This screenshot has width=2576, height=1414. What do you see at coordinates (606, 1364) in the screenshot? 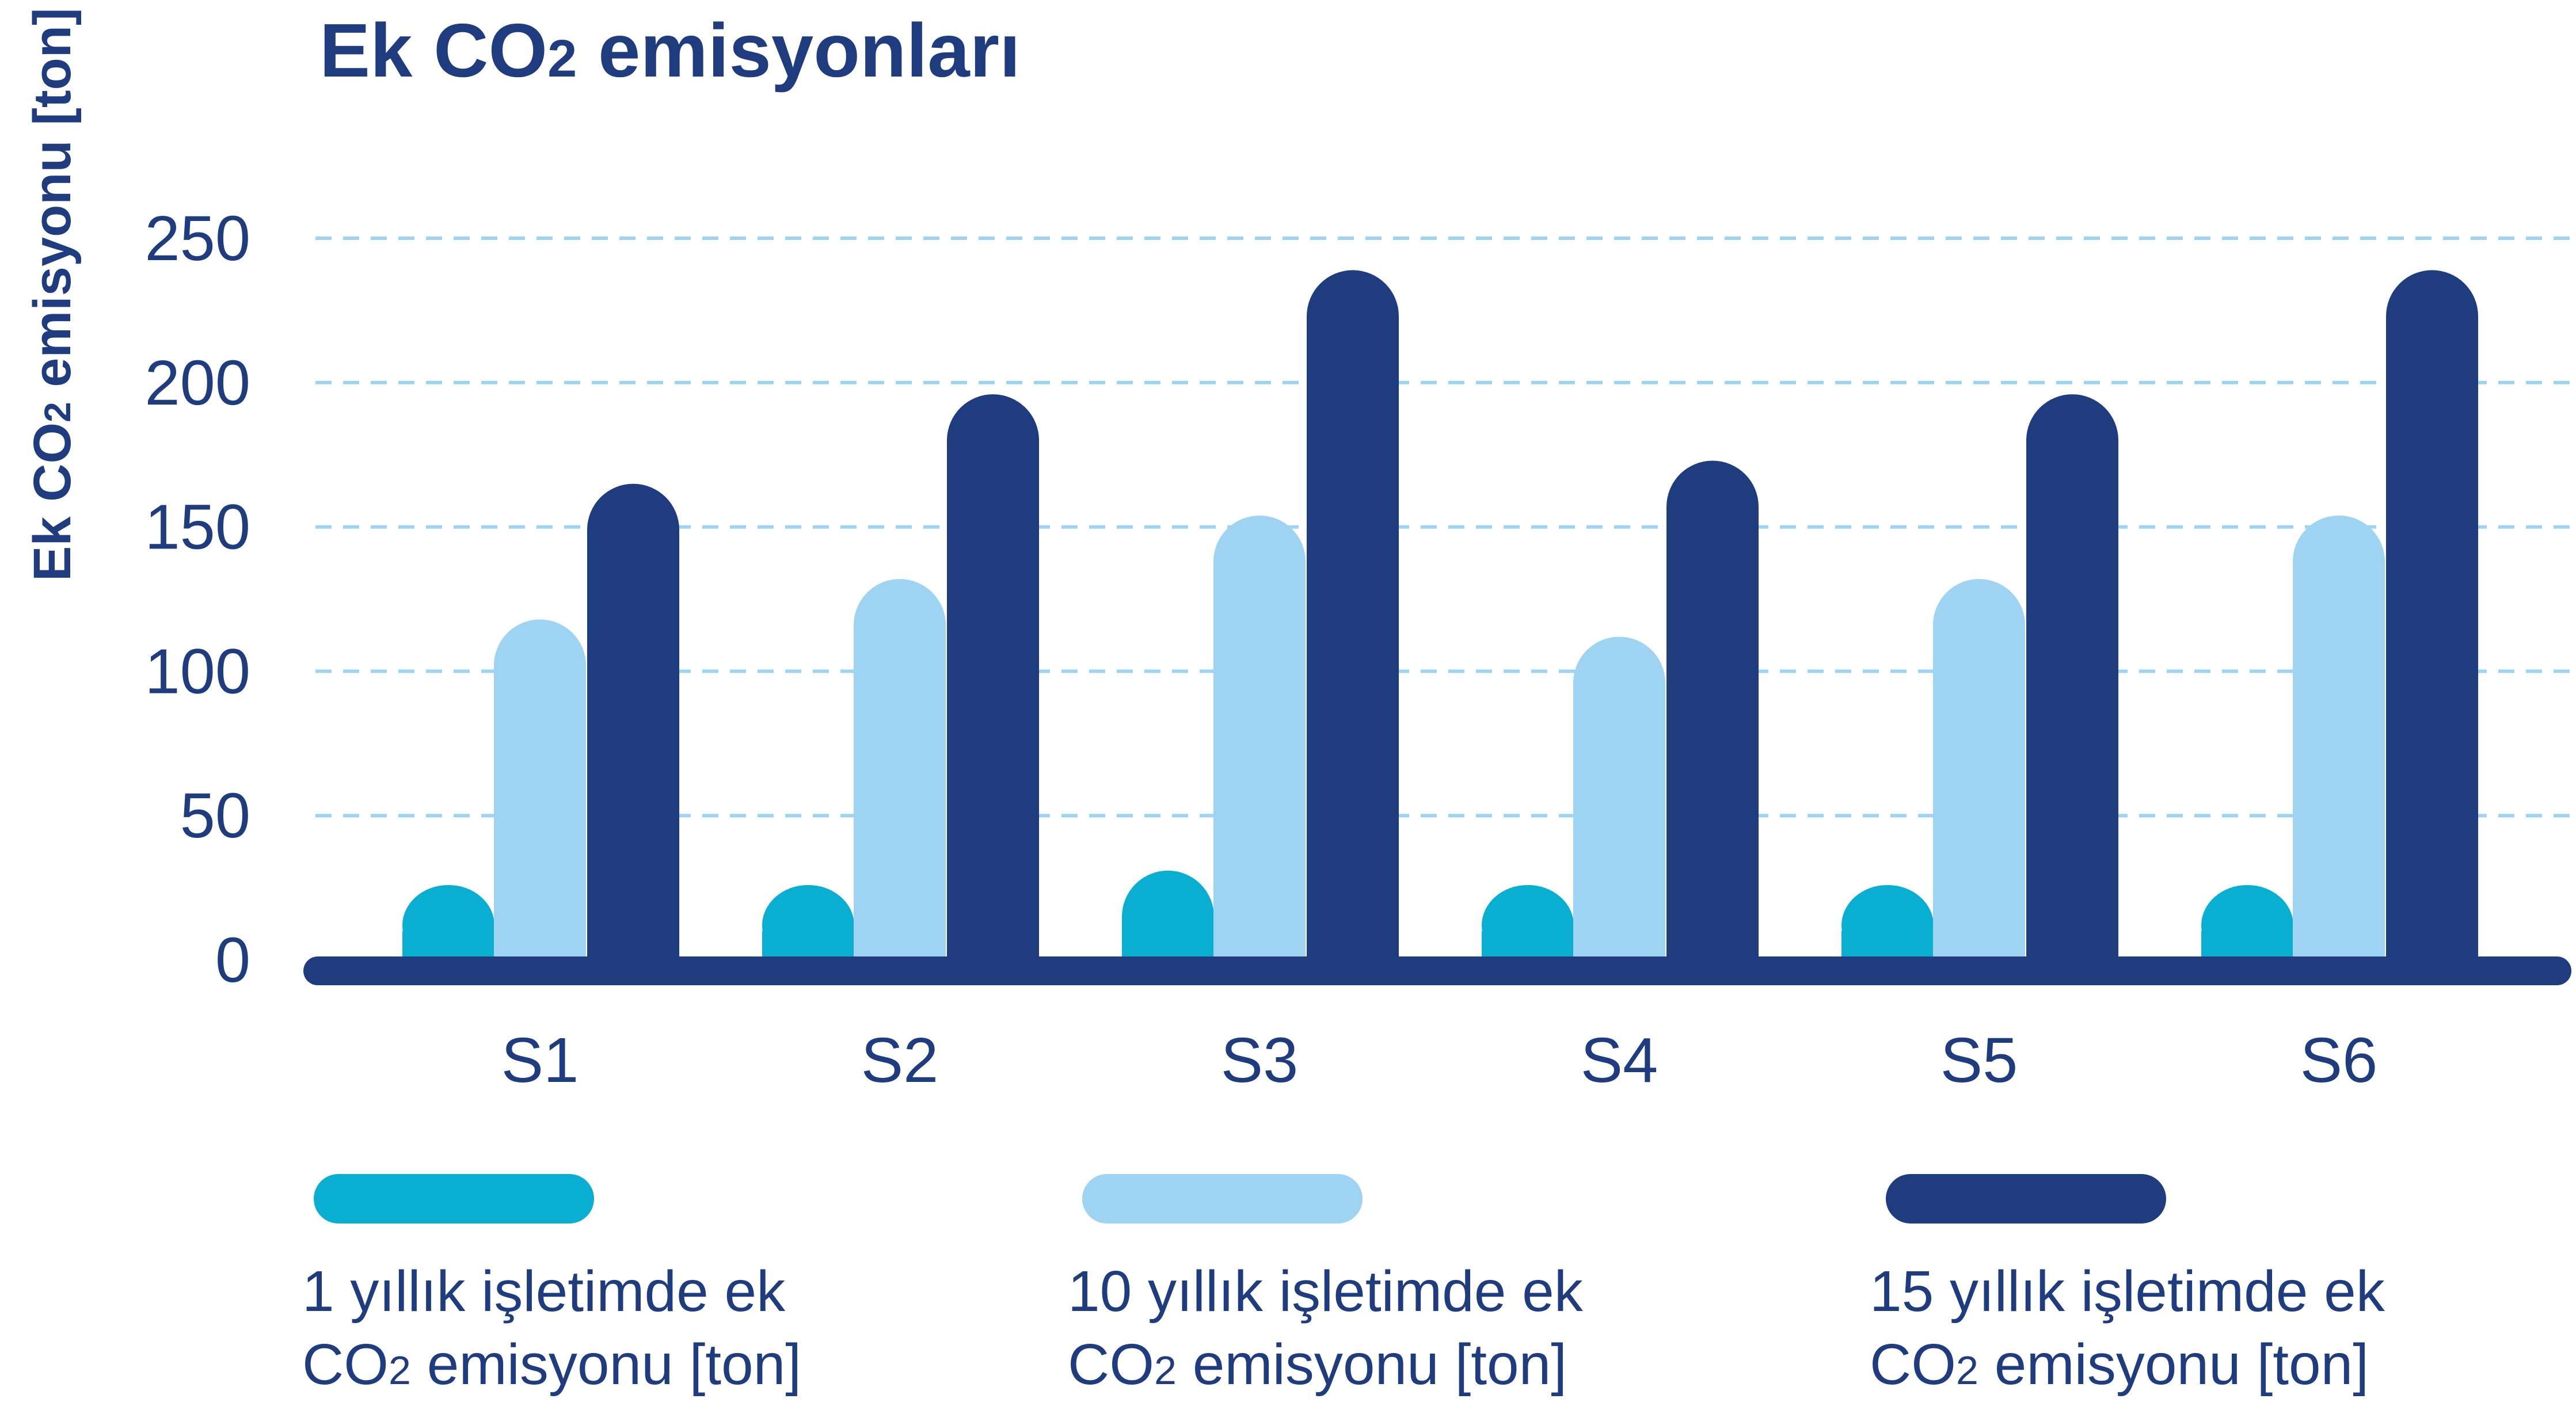
I see `legend-1-tail: emisyonu [ton]` at bounding box center [606, 1364].